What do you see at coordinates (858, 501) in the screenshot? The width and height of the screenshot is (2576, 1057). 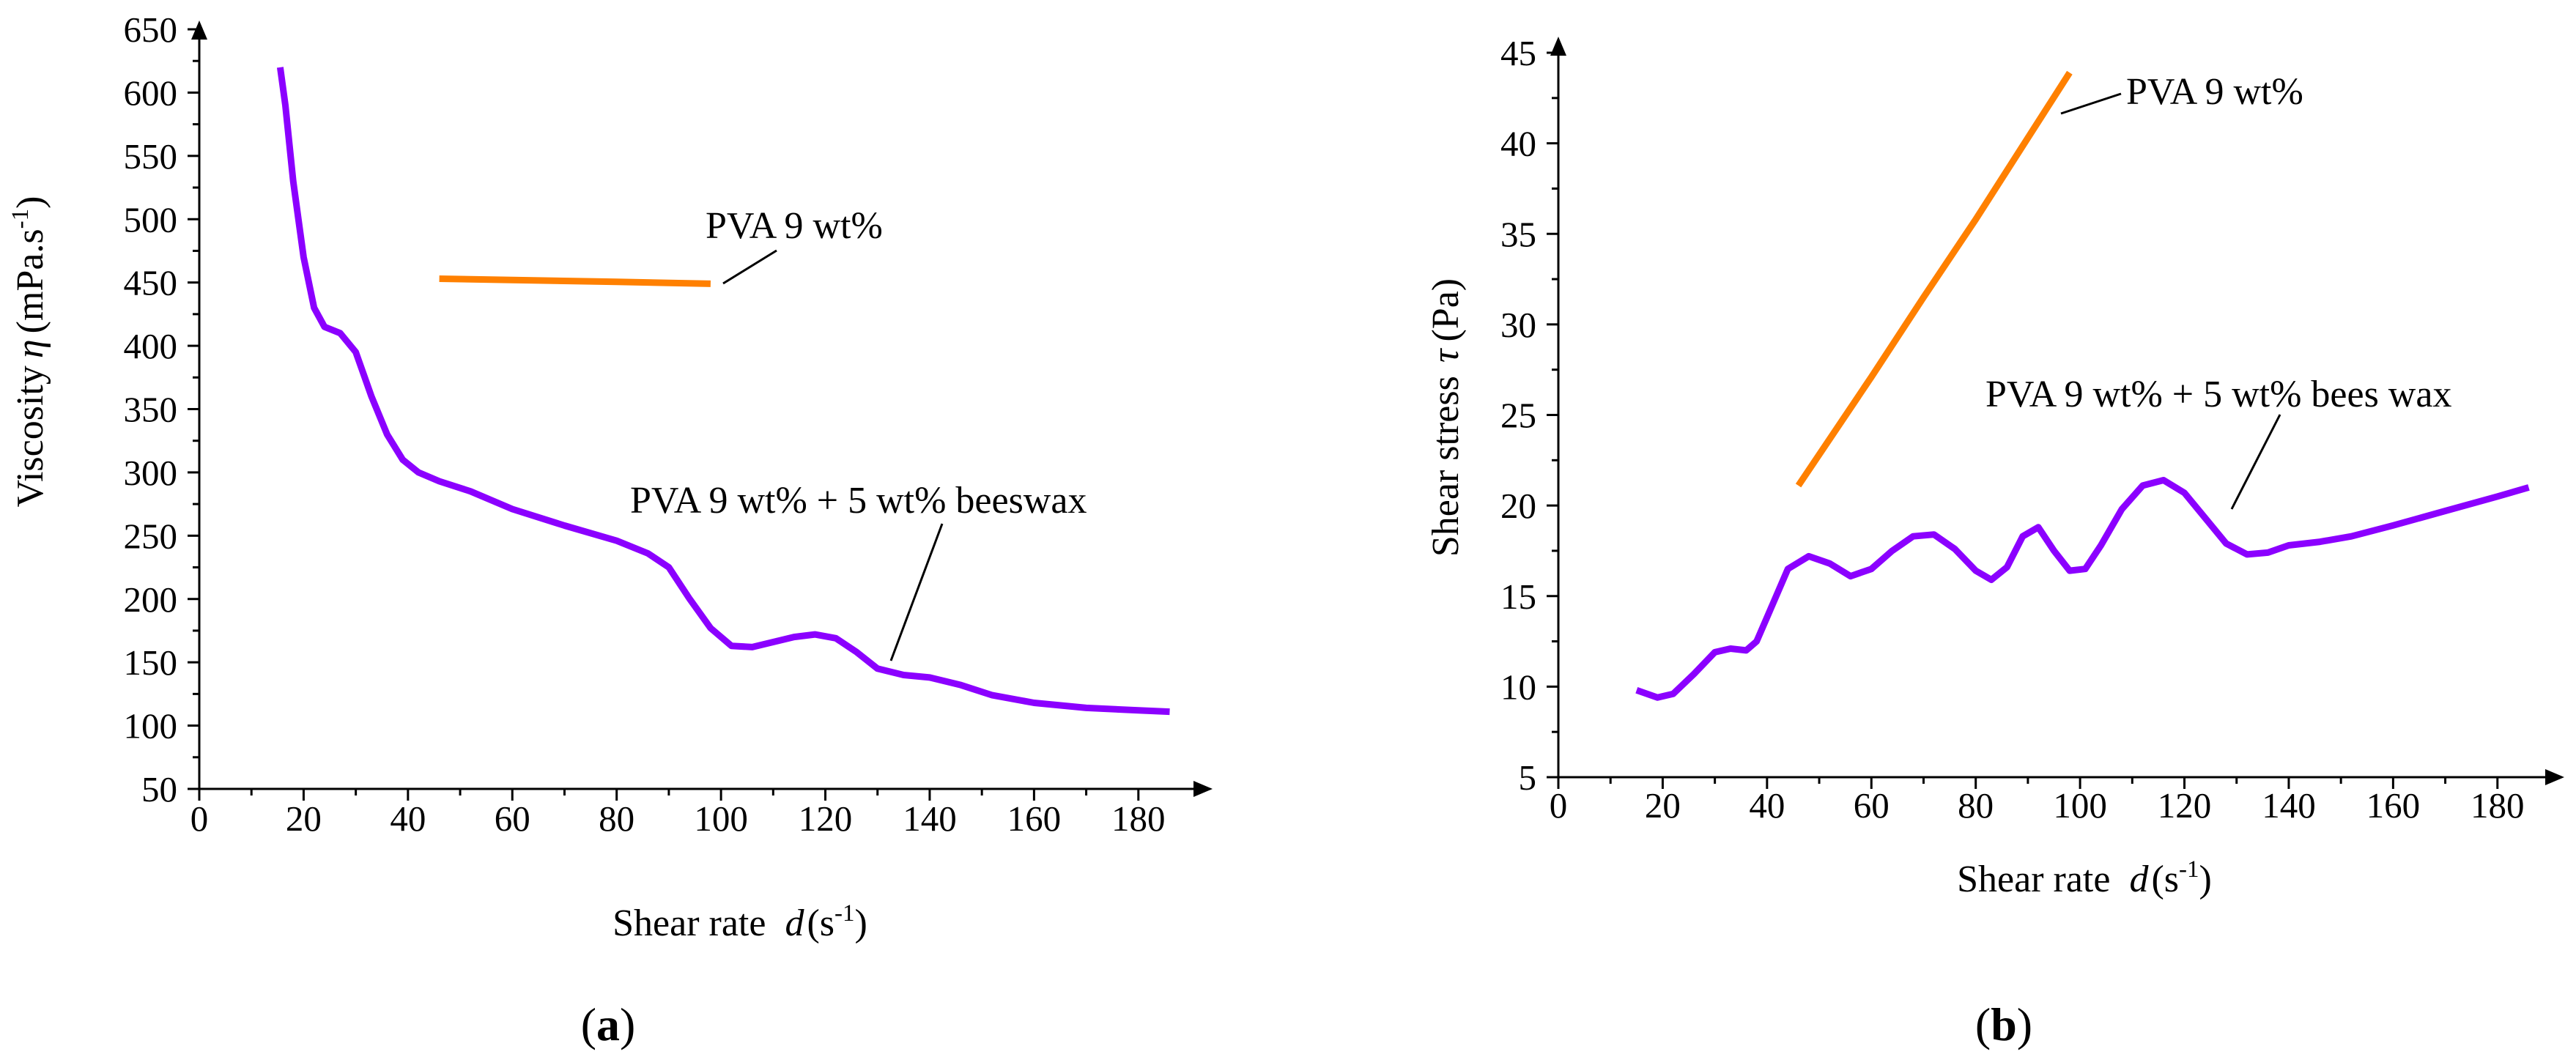 I see `panel-a-beeswax-annotation: PVA 9 wt% + 5 wt% beeswax` at bounding box center [858, 501].